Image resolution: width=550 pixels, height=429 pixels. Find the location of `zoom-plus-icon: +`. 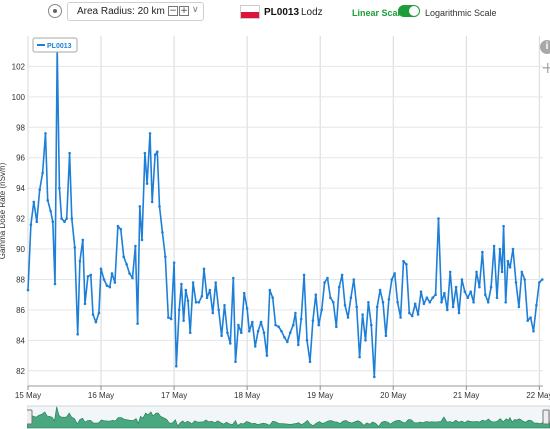

zoom-plus-icon: + is located at coordinates (545, 67).